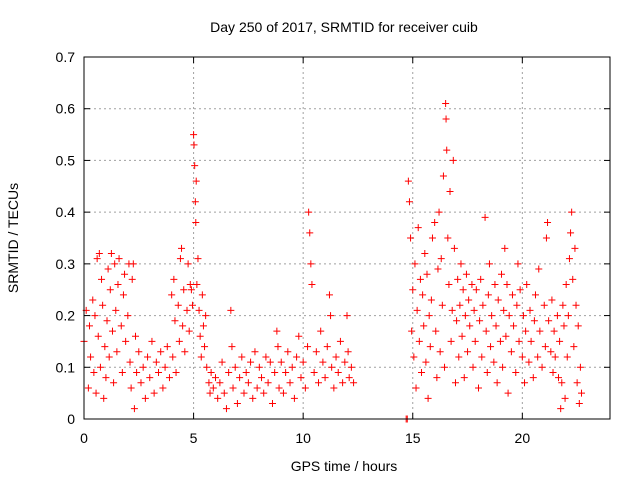 The width and height of the screenshot is (640, 480). What do you see at coordinates (523, 438) in the screenshot?
I see `x-tick-label: 20` at bounding box center [523, 438].